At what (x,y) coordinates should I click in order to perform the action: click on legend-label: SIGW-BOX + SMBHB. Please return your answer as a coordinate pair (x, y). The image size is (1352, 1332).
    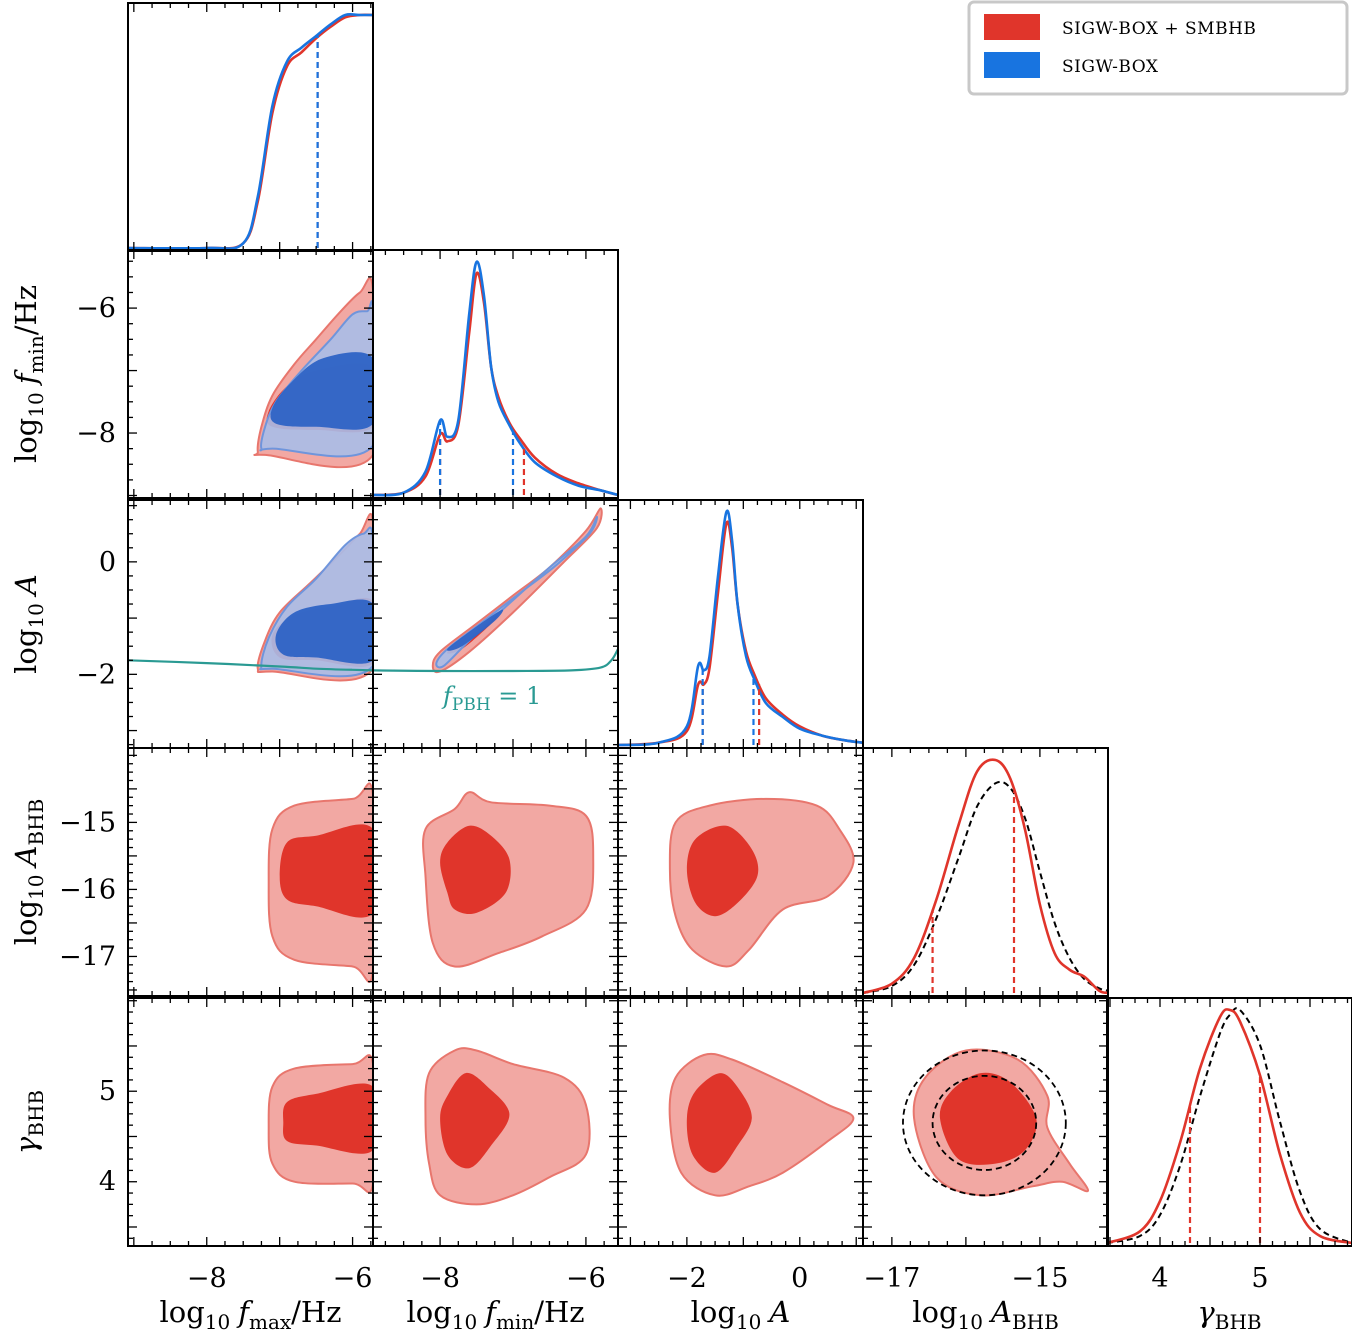
    Looking at the image, I should click on (1159, 29).